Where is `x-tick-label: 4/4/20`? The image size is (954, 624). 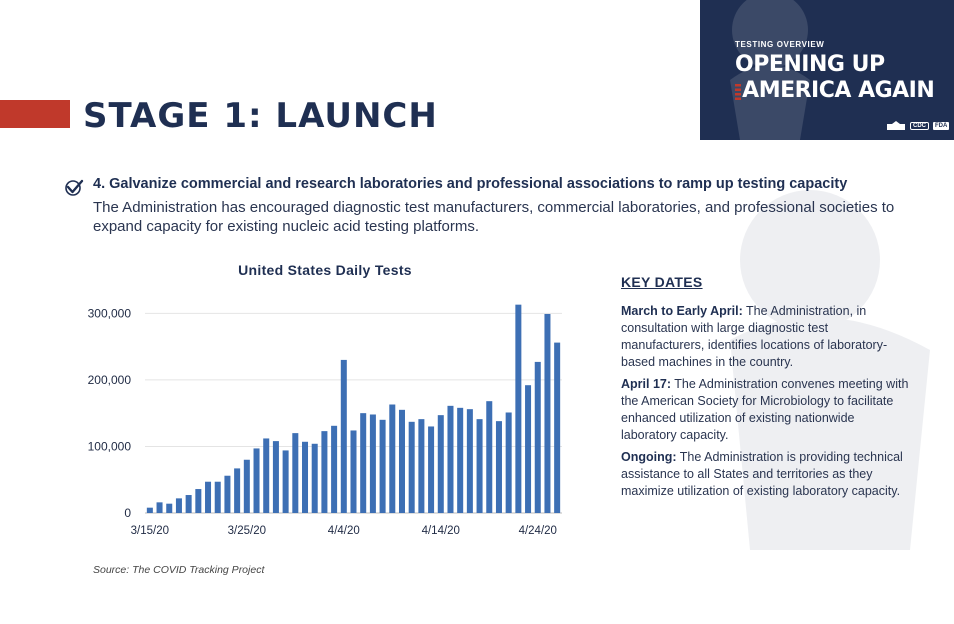 x-tick-label: 4/4/20 is located at coordinates (344, 531).